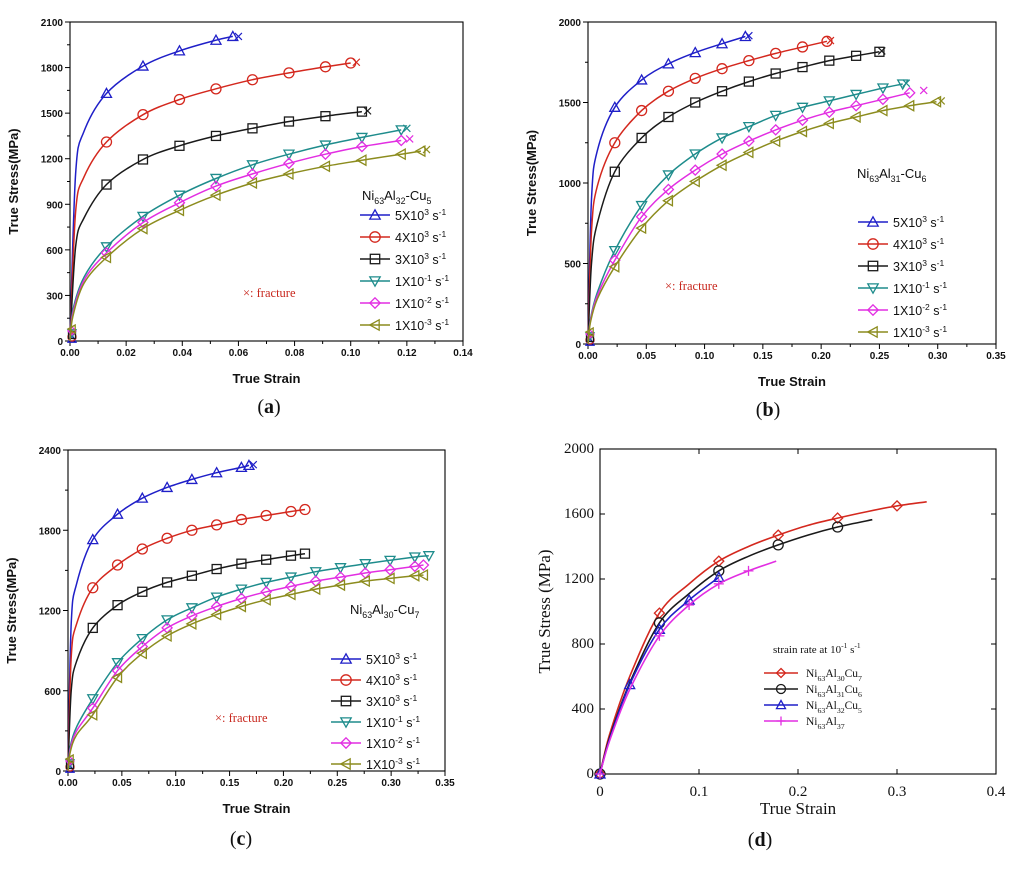 Image resolution: width=1024 pixels, height=878 pixels. Describe the element at coordinates (70, 353) in the screenshot. I see `x-tick-label: 0.00` at that location.